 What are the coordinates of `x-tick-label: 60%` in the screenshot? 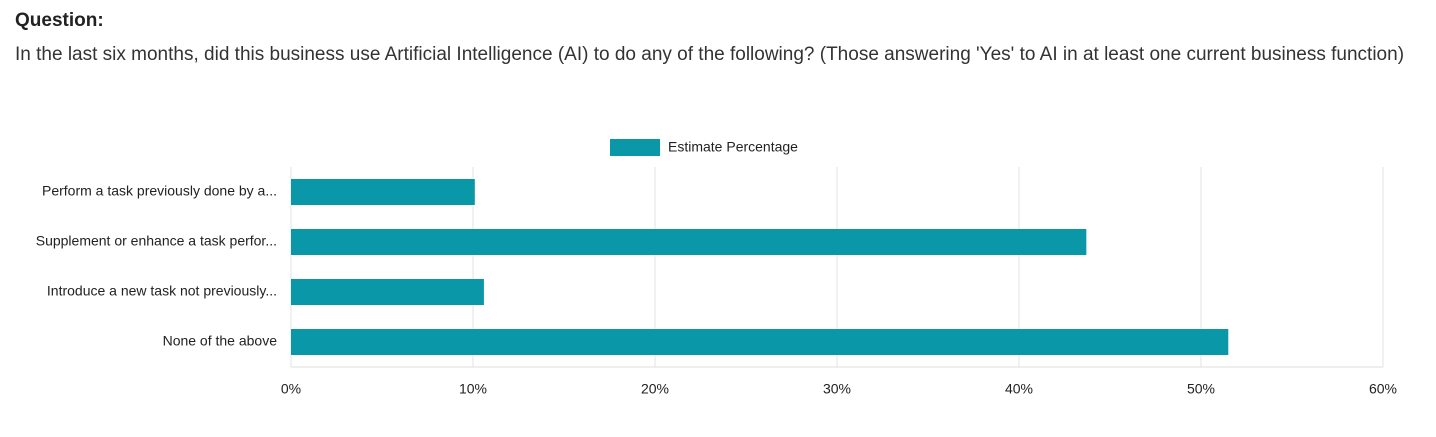 It's located at (1383, 389).